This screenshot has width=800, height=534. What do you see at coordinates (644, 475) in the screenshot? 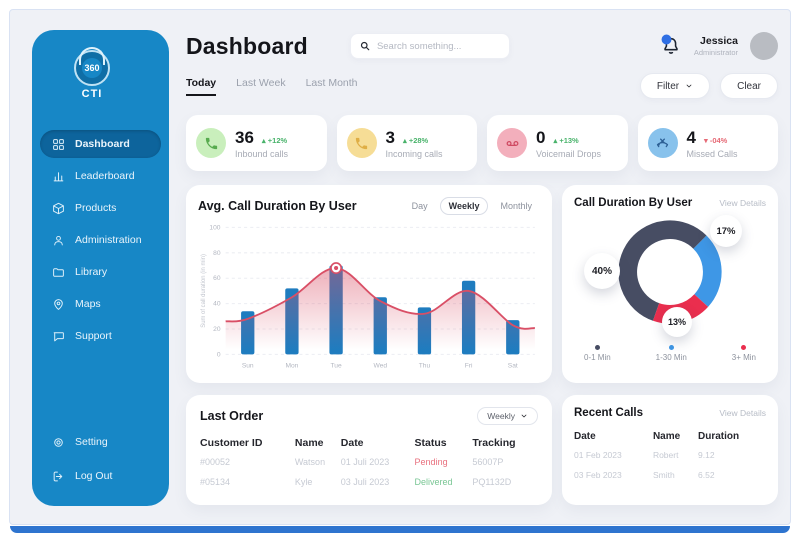
I see `table-row: 03 Feb 2023 Smith 6.52` at bounding box center [644, 475].